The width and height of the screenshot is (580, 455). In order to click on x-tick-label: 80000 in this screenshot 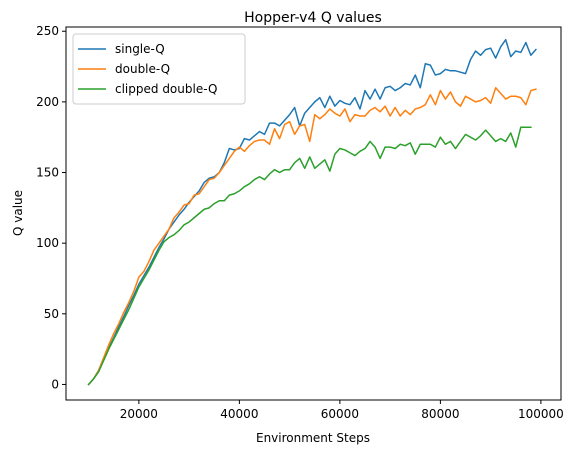, I will do `click(440, 414)`.